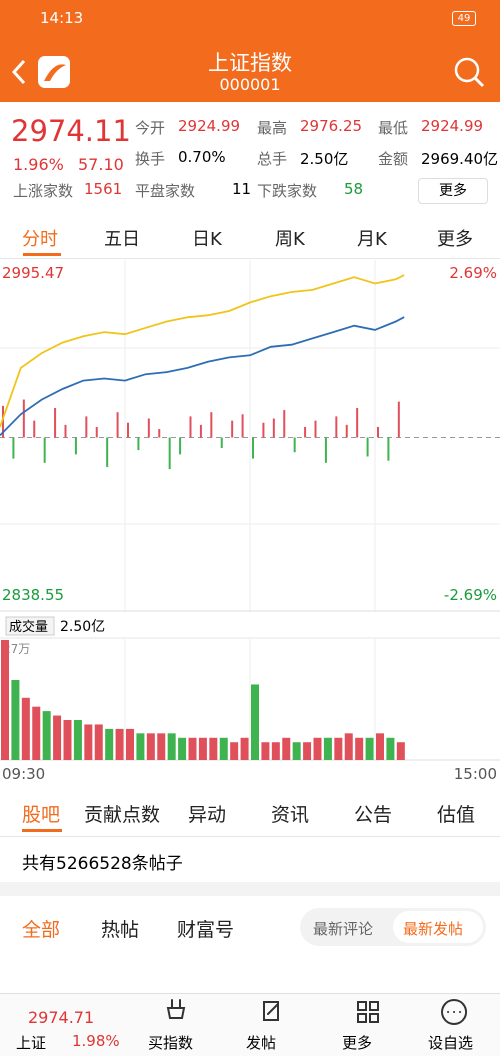 The width and height of the screenshot is (500, 1056). What do you see at coordinates (331, 126) in the screenshot?
I see `stat-value: 2976.25` at bounding box center [331, 126].